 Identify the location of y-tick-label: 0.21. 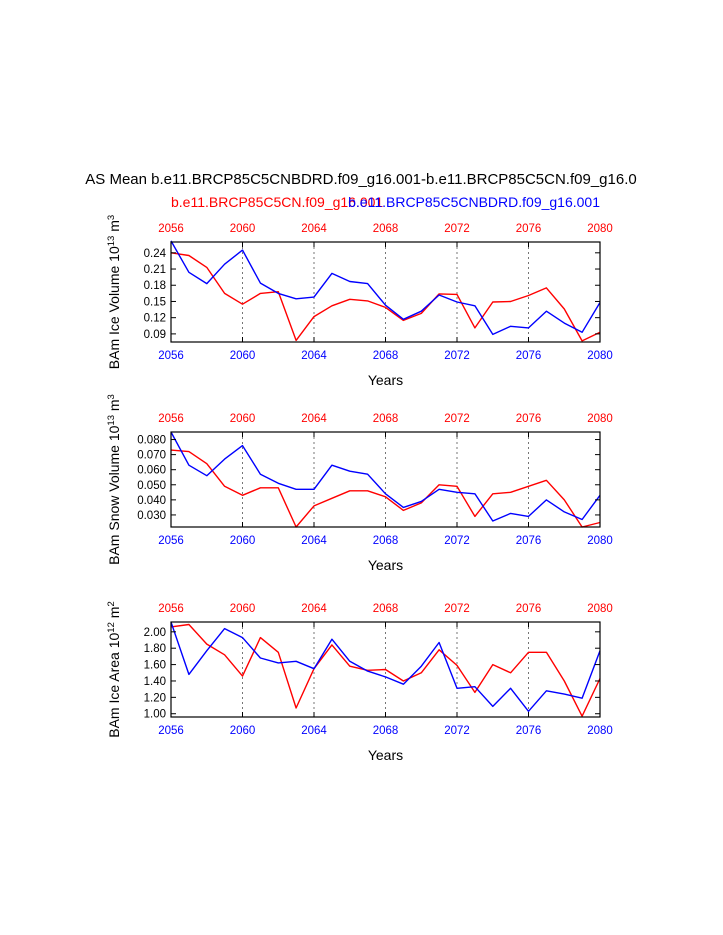
(155, 270).